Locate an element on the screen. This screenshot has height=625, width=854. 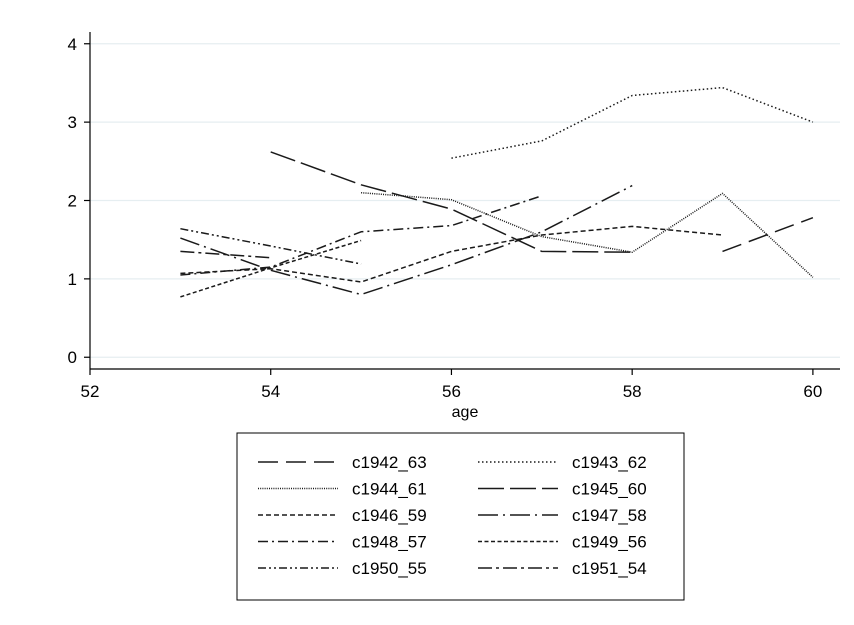
x-tick-label: 52 is located at coordinates (90, 391).